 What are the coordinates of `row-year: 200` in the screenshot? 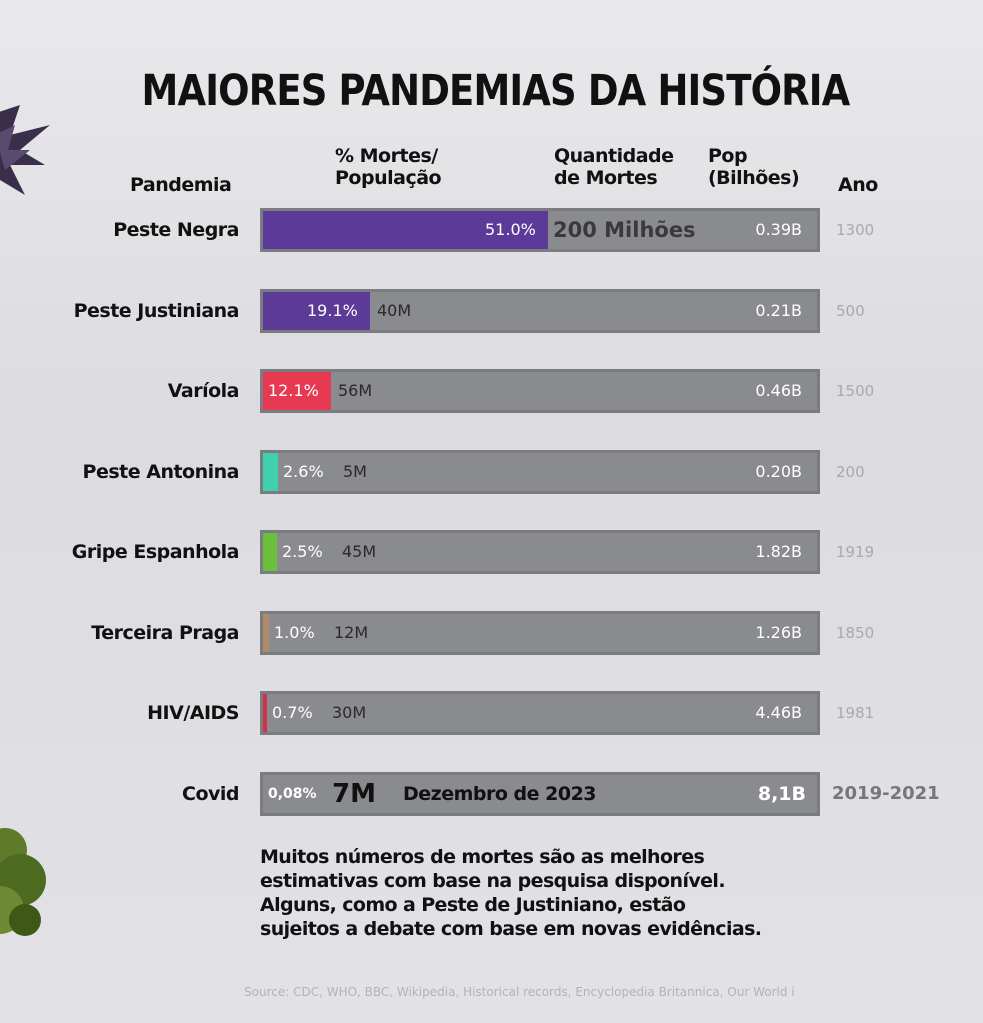 It's located at (850, 472).